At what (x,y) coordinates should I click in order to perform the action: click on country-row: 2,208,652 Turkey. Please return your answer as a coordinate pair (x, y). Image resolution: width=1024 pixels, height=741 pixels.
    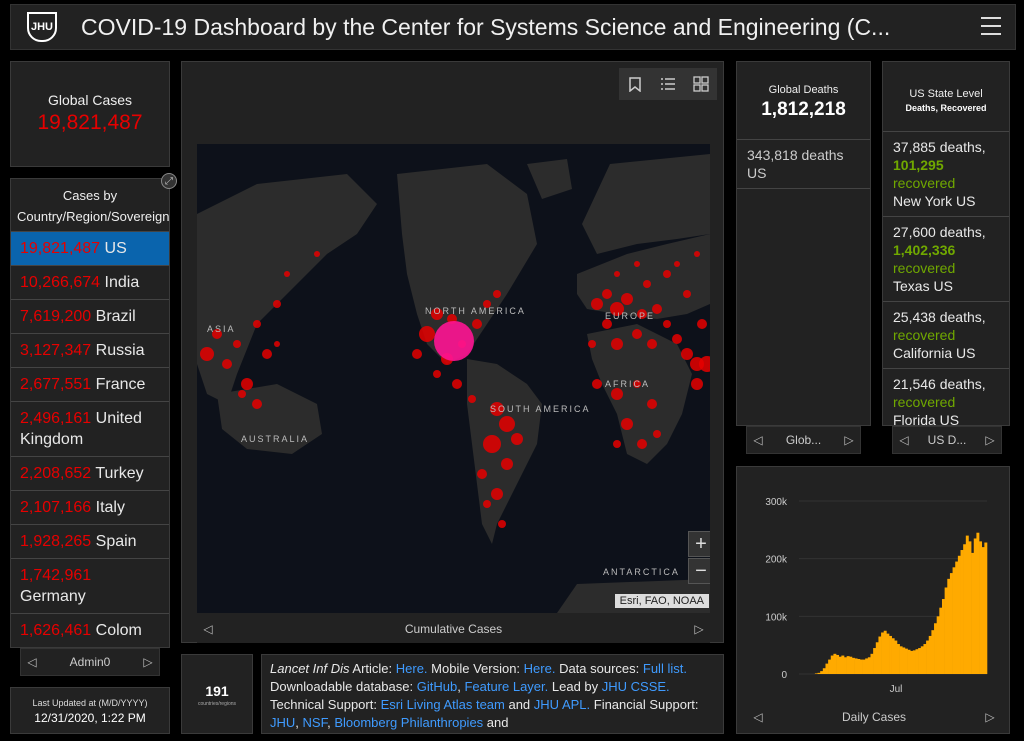
    Looking at the image, I should click on (90, 473).